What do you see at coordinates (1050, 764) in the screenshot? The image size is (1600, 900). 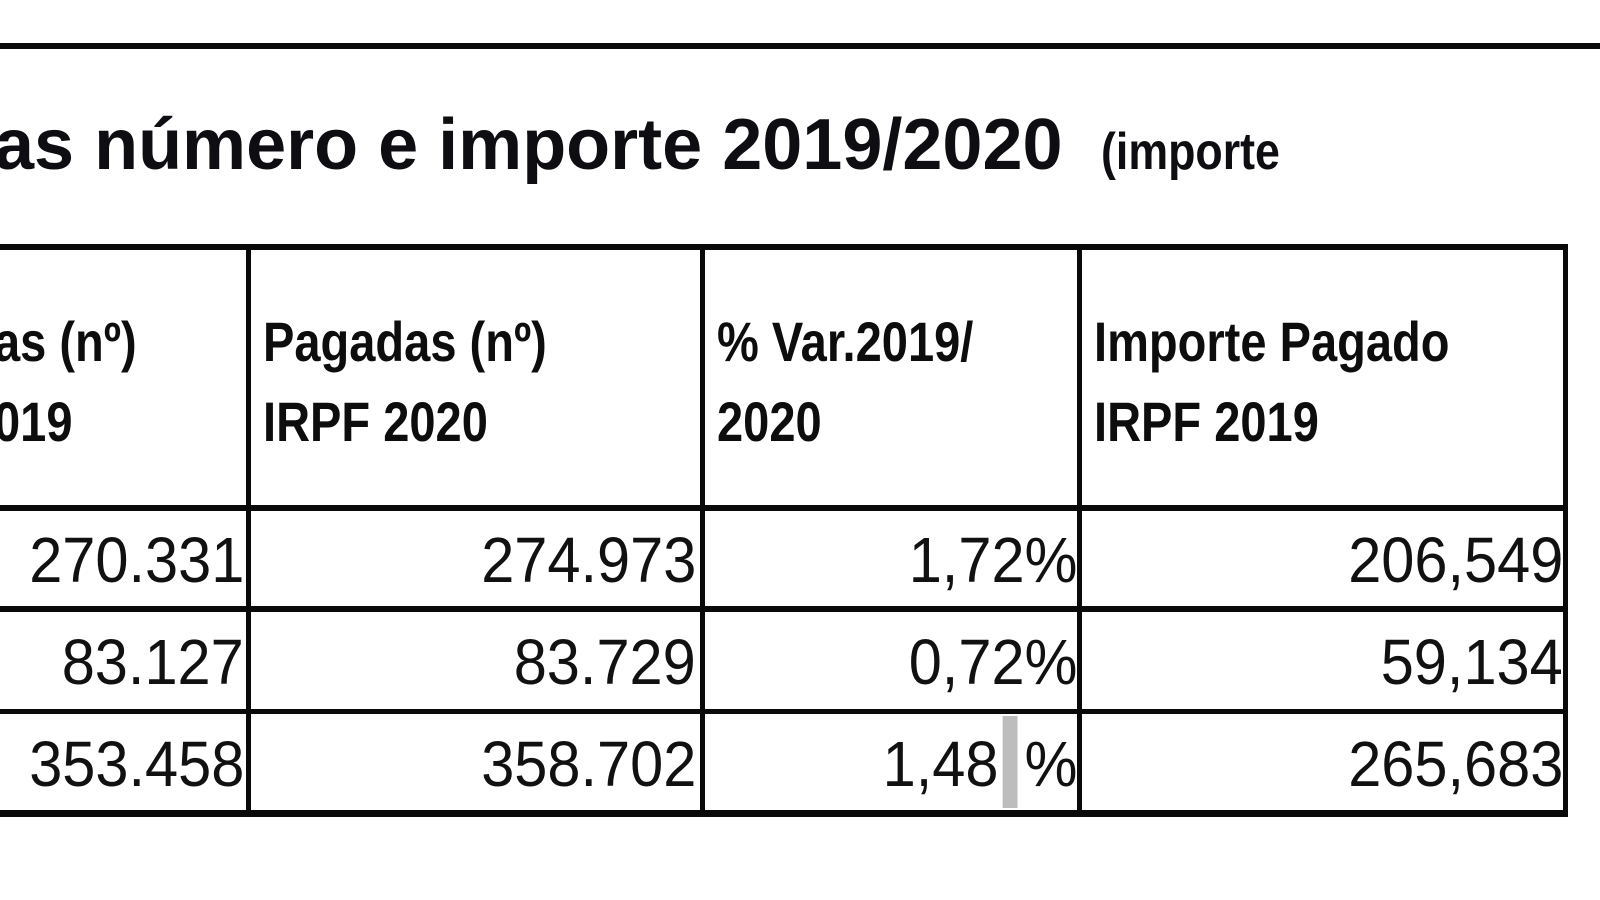 I see `row-3-var-unit: %` at bounding box center [1050, 764].